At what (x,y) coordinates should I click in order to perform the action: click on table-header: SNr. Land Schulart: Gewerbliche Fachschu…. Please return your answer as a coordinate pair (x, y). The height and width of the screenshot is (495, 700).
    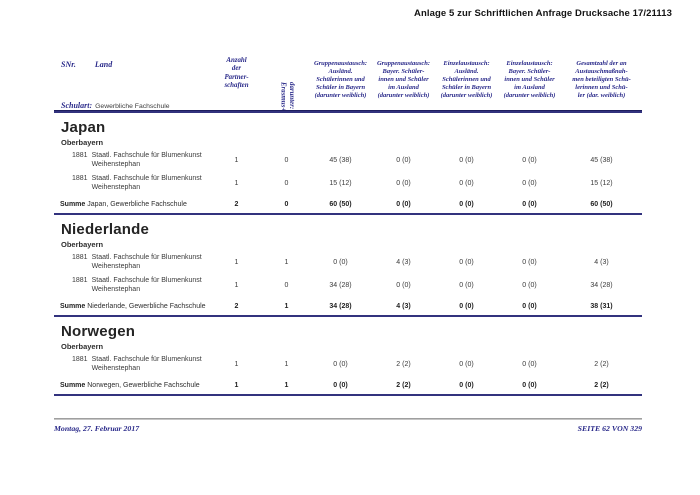
    Looking at the image, I should click on (348, 82).